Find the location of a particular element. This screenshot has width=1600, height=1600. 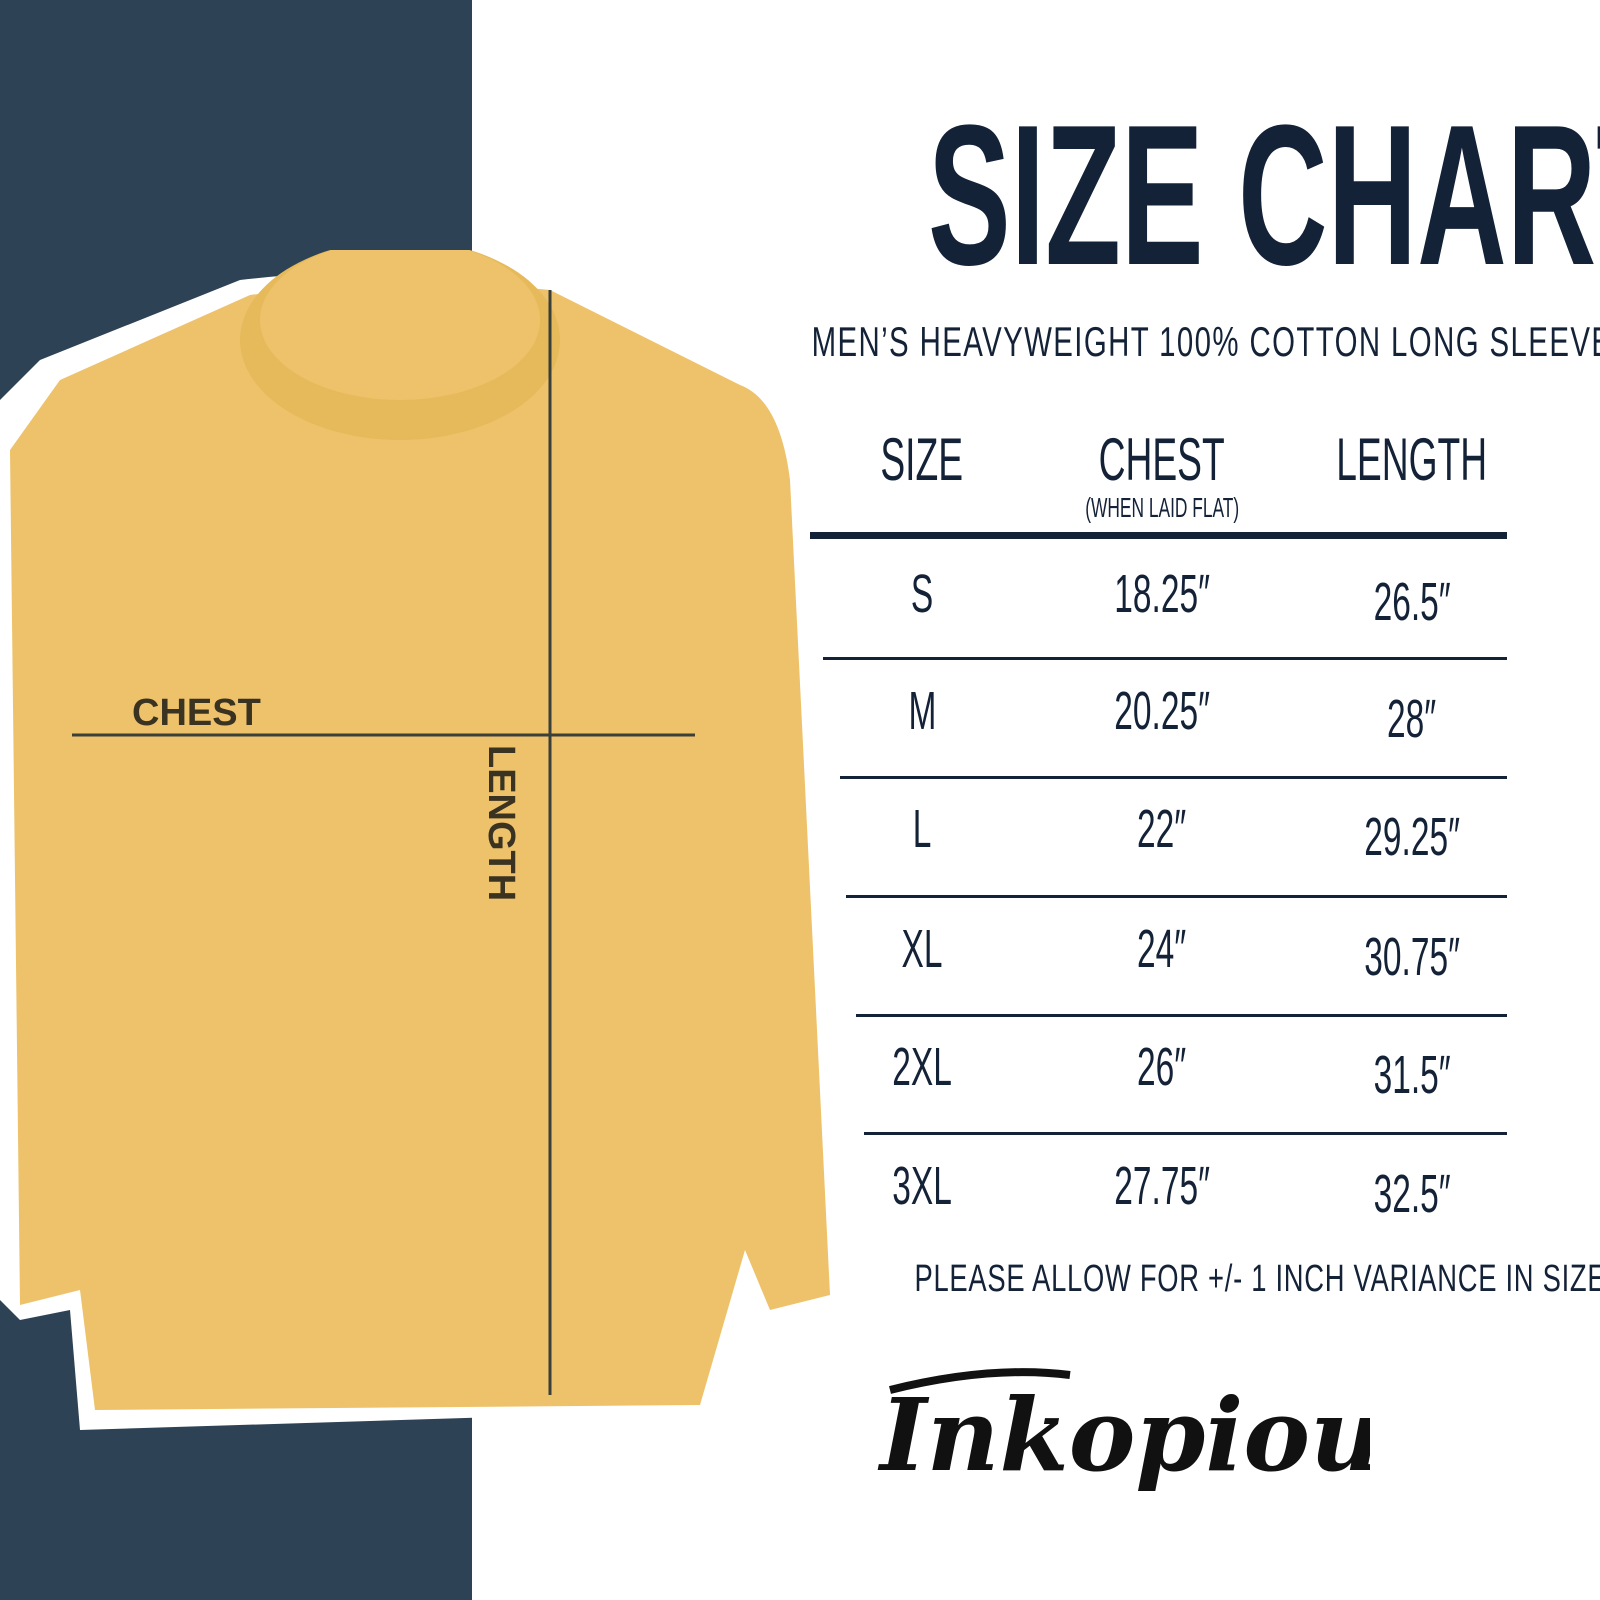

inkopious-logo: Inkopious is located at coordinates (1123, 1431).